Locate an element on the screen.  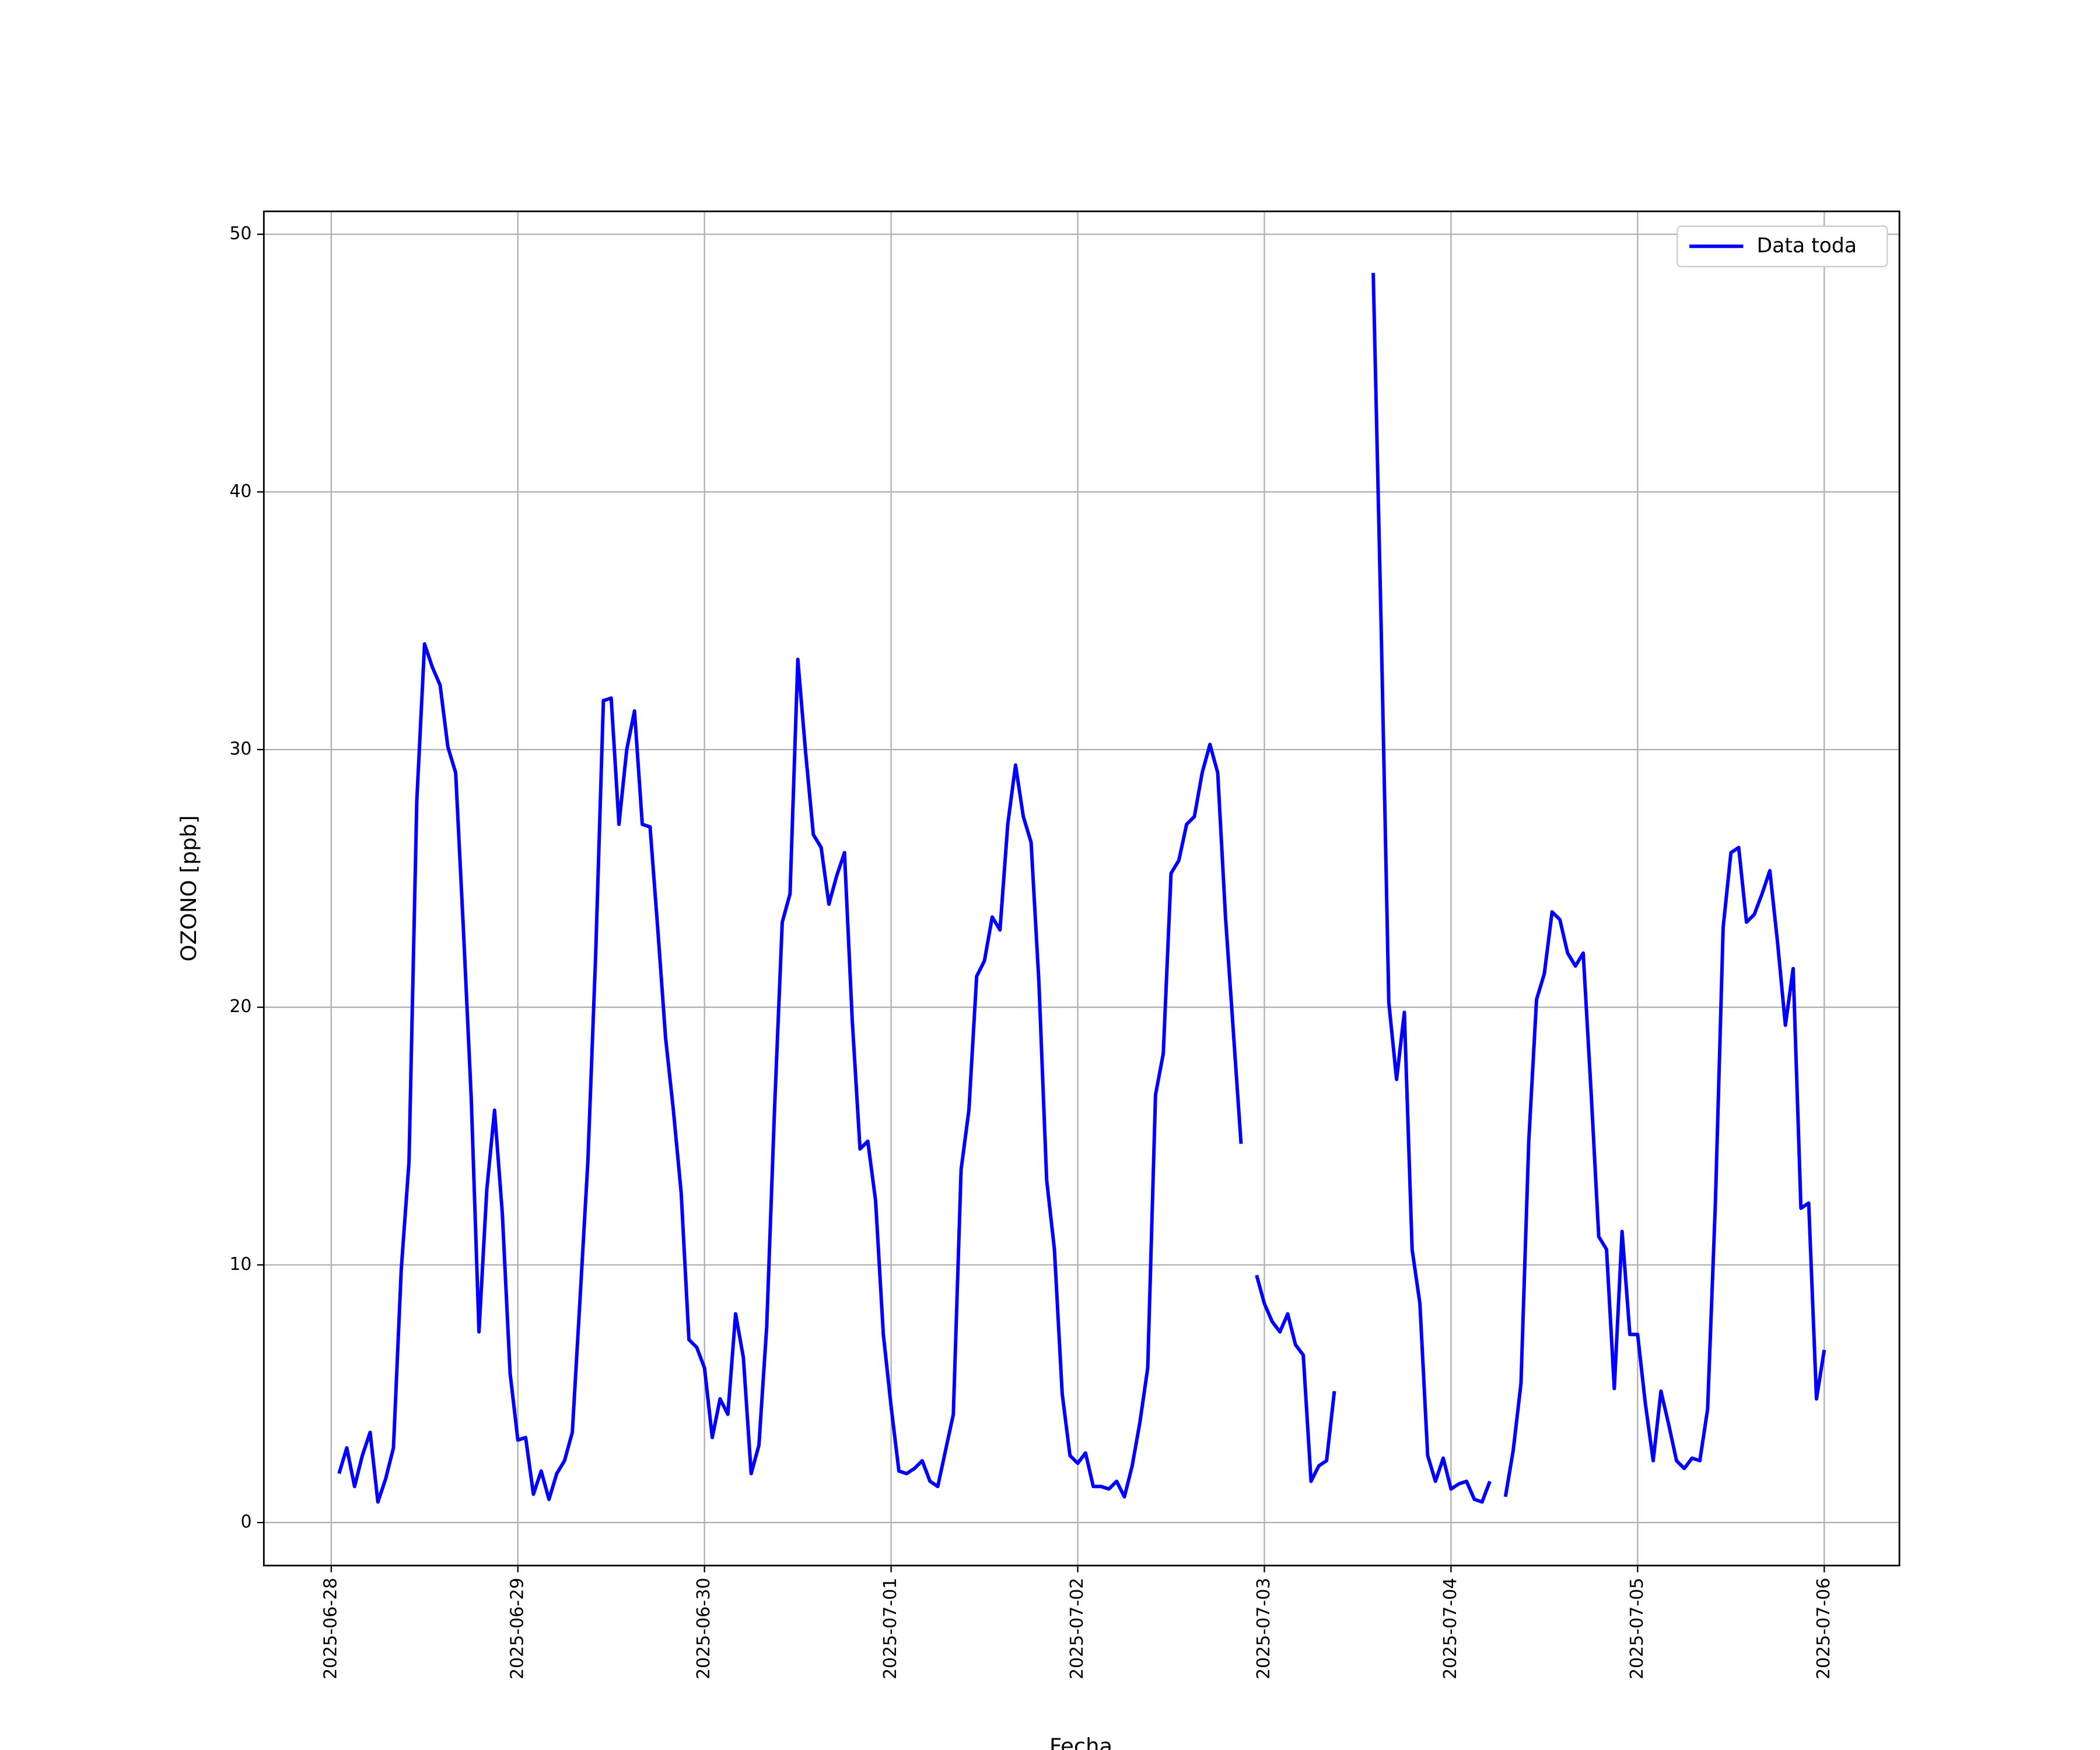
x-tick-label: 2025-07-05 is located at coordinates (1637, 1629).